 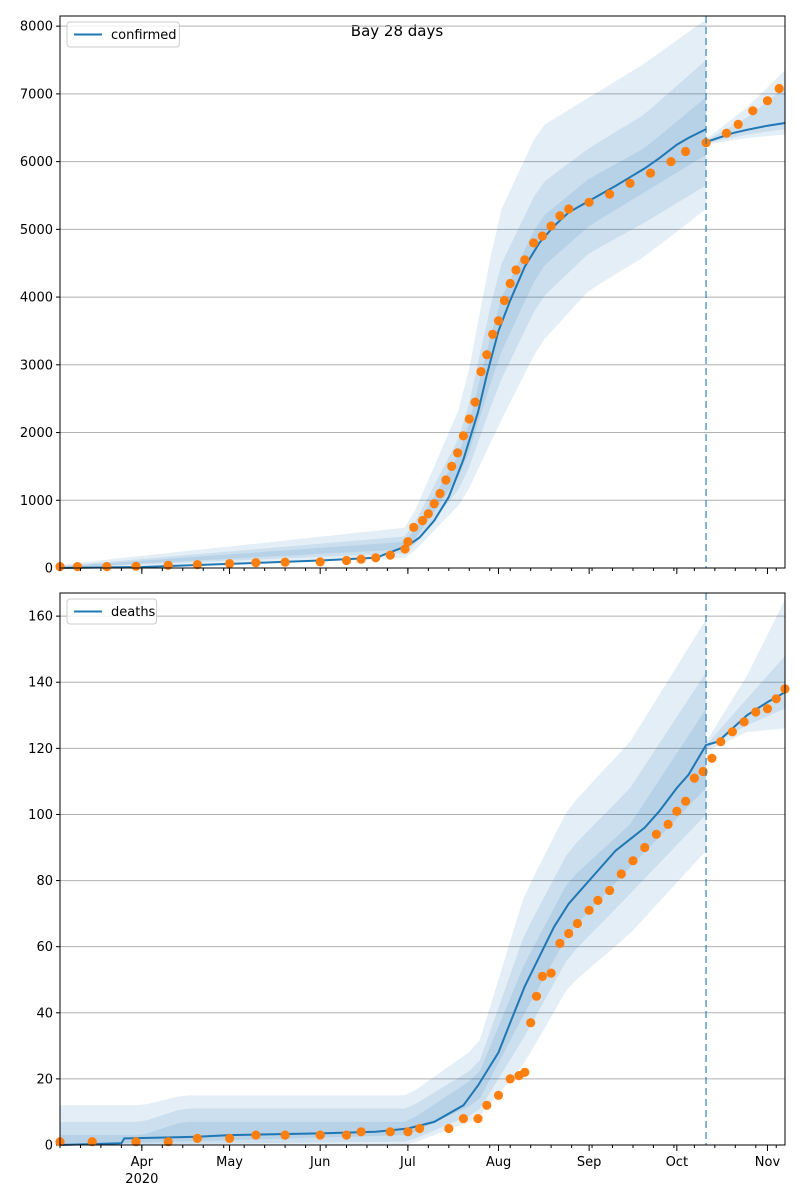 What do you see at coordinates (40, 683) in the screenshot?
I see `y-tick-label: 140` at bounding box center [40, 683].